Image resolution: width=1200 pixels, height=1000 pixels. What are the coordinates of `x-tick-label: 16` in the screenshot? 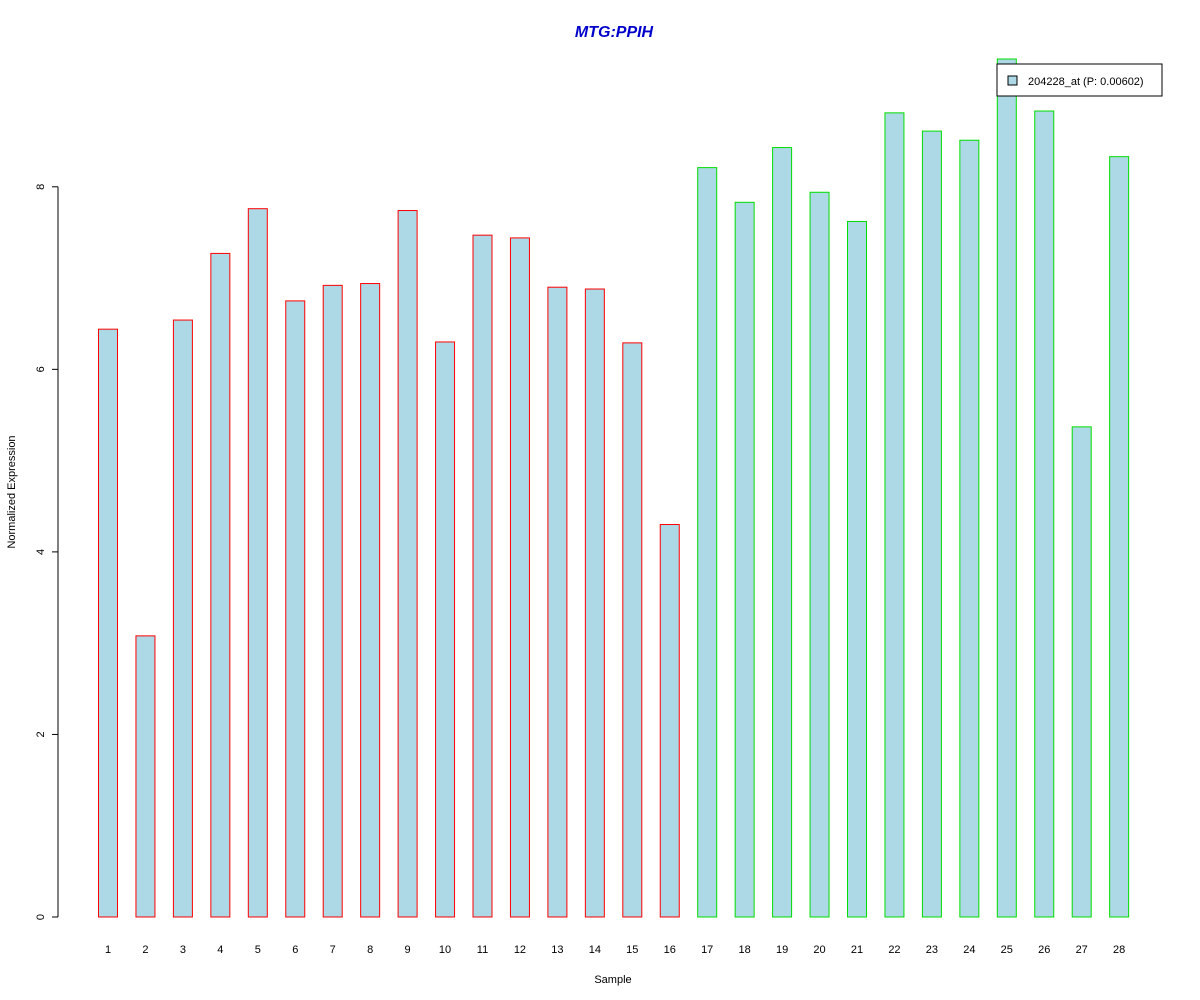 It's located at (670, 950).